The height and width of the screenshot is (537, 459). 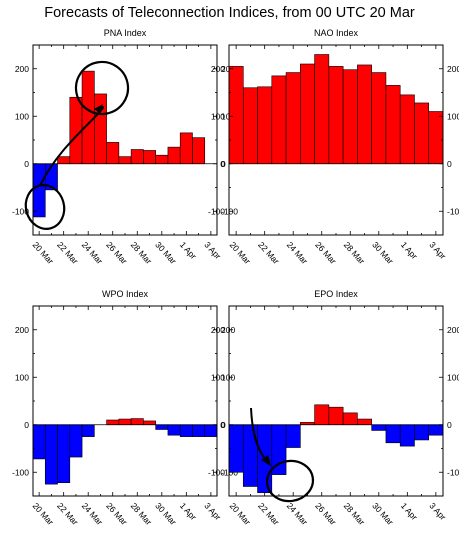 I want to click on pna-index-bar-31-mar, so click(x=174, y=155).